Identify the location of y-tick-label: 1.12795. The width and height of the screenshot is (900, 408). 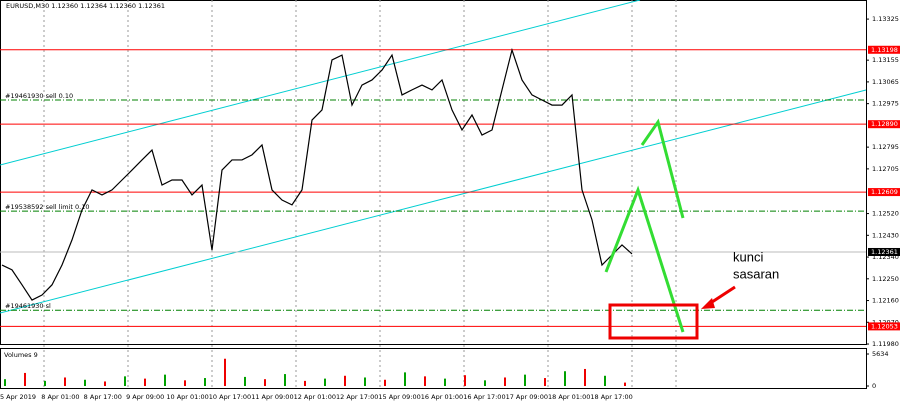
(885, 147).